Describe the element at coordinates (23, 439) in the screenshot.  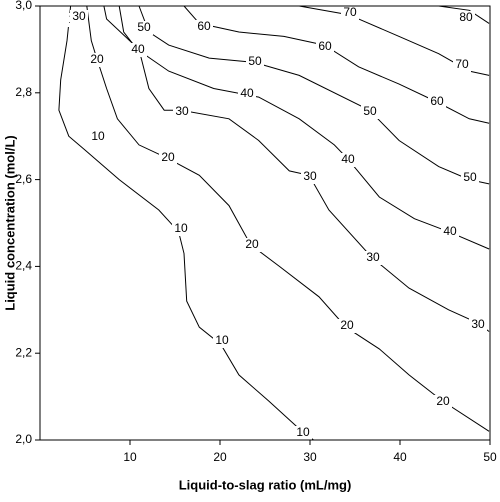
I see `y-tick-label: 2,0` at that location.